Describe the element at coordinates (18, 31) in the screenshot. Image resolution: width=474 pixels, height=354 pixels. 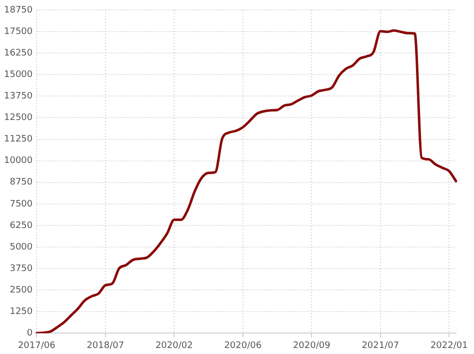
I see `y-tick-label: 17500` at that location.